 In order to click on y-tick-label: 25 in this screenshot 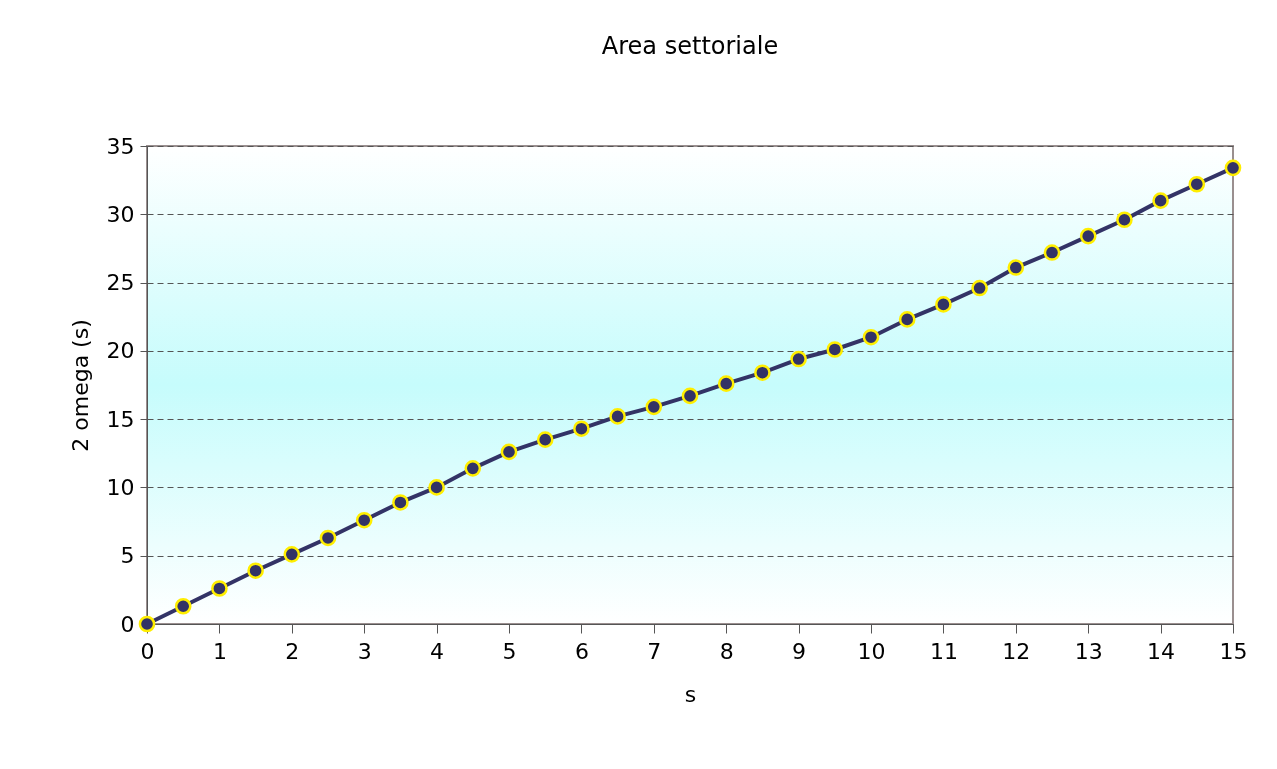, I will do `click(120, 283)`.